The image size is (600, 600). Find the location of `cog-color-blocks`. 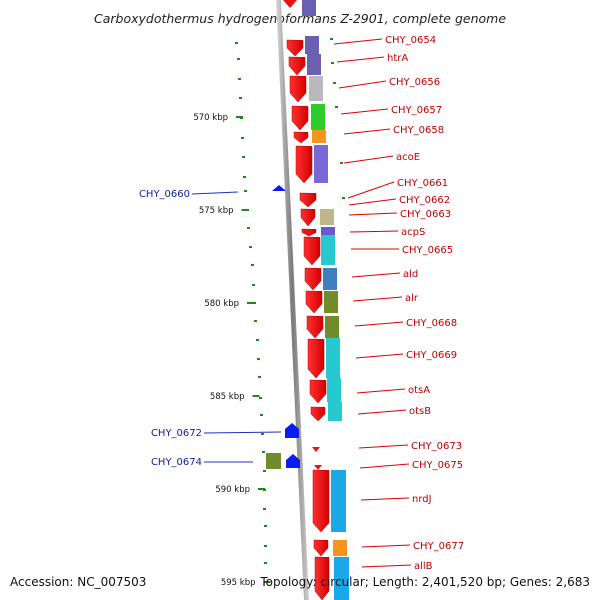

cog-color-blocks is located at coordinates (325, 300).